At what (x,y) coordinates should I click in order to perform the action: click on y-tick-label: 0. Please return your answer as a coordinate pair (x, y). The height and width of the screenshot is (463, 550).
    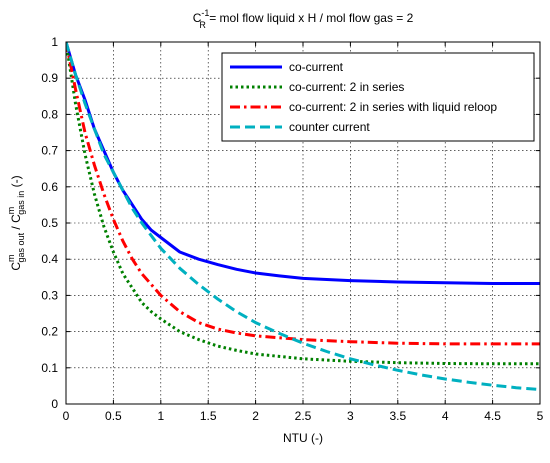
    Looking at the image, I should click on (54, 404).